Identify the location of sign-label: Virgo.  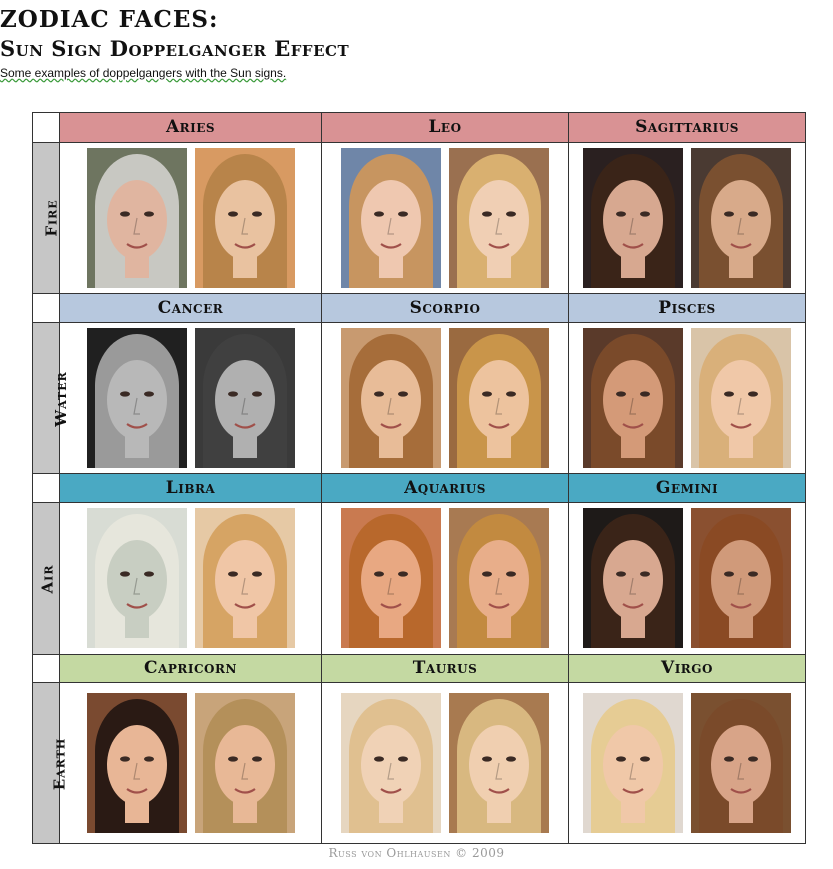
(687, 668).